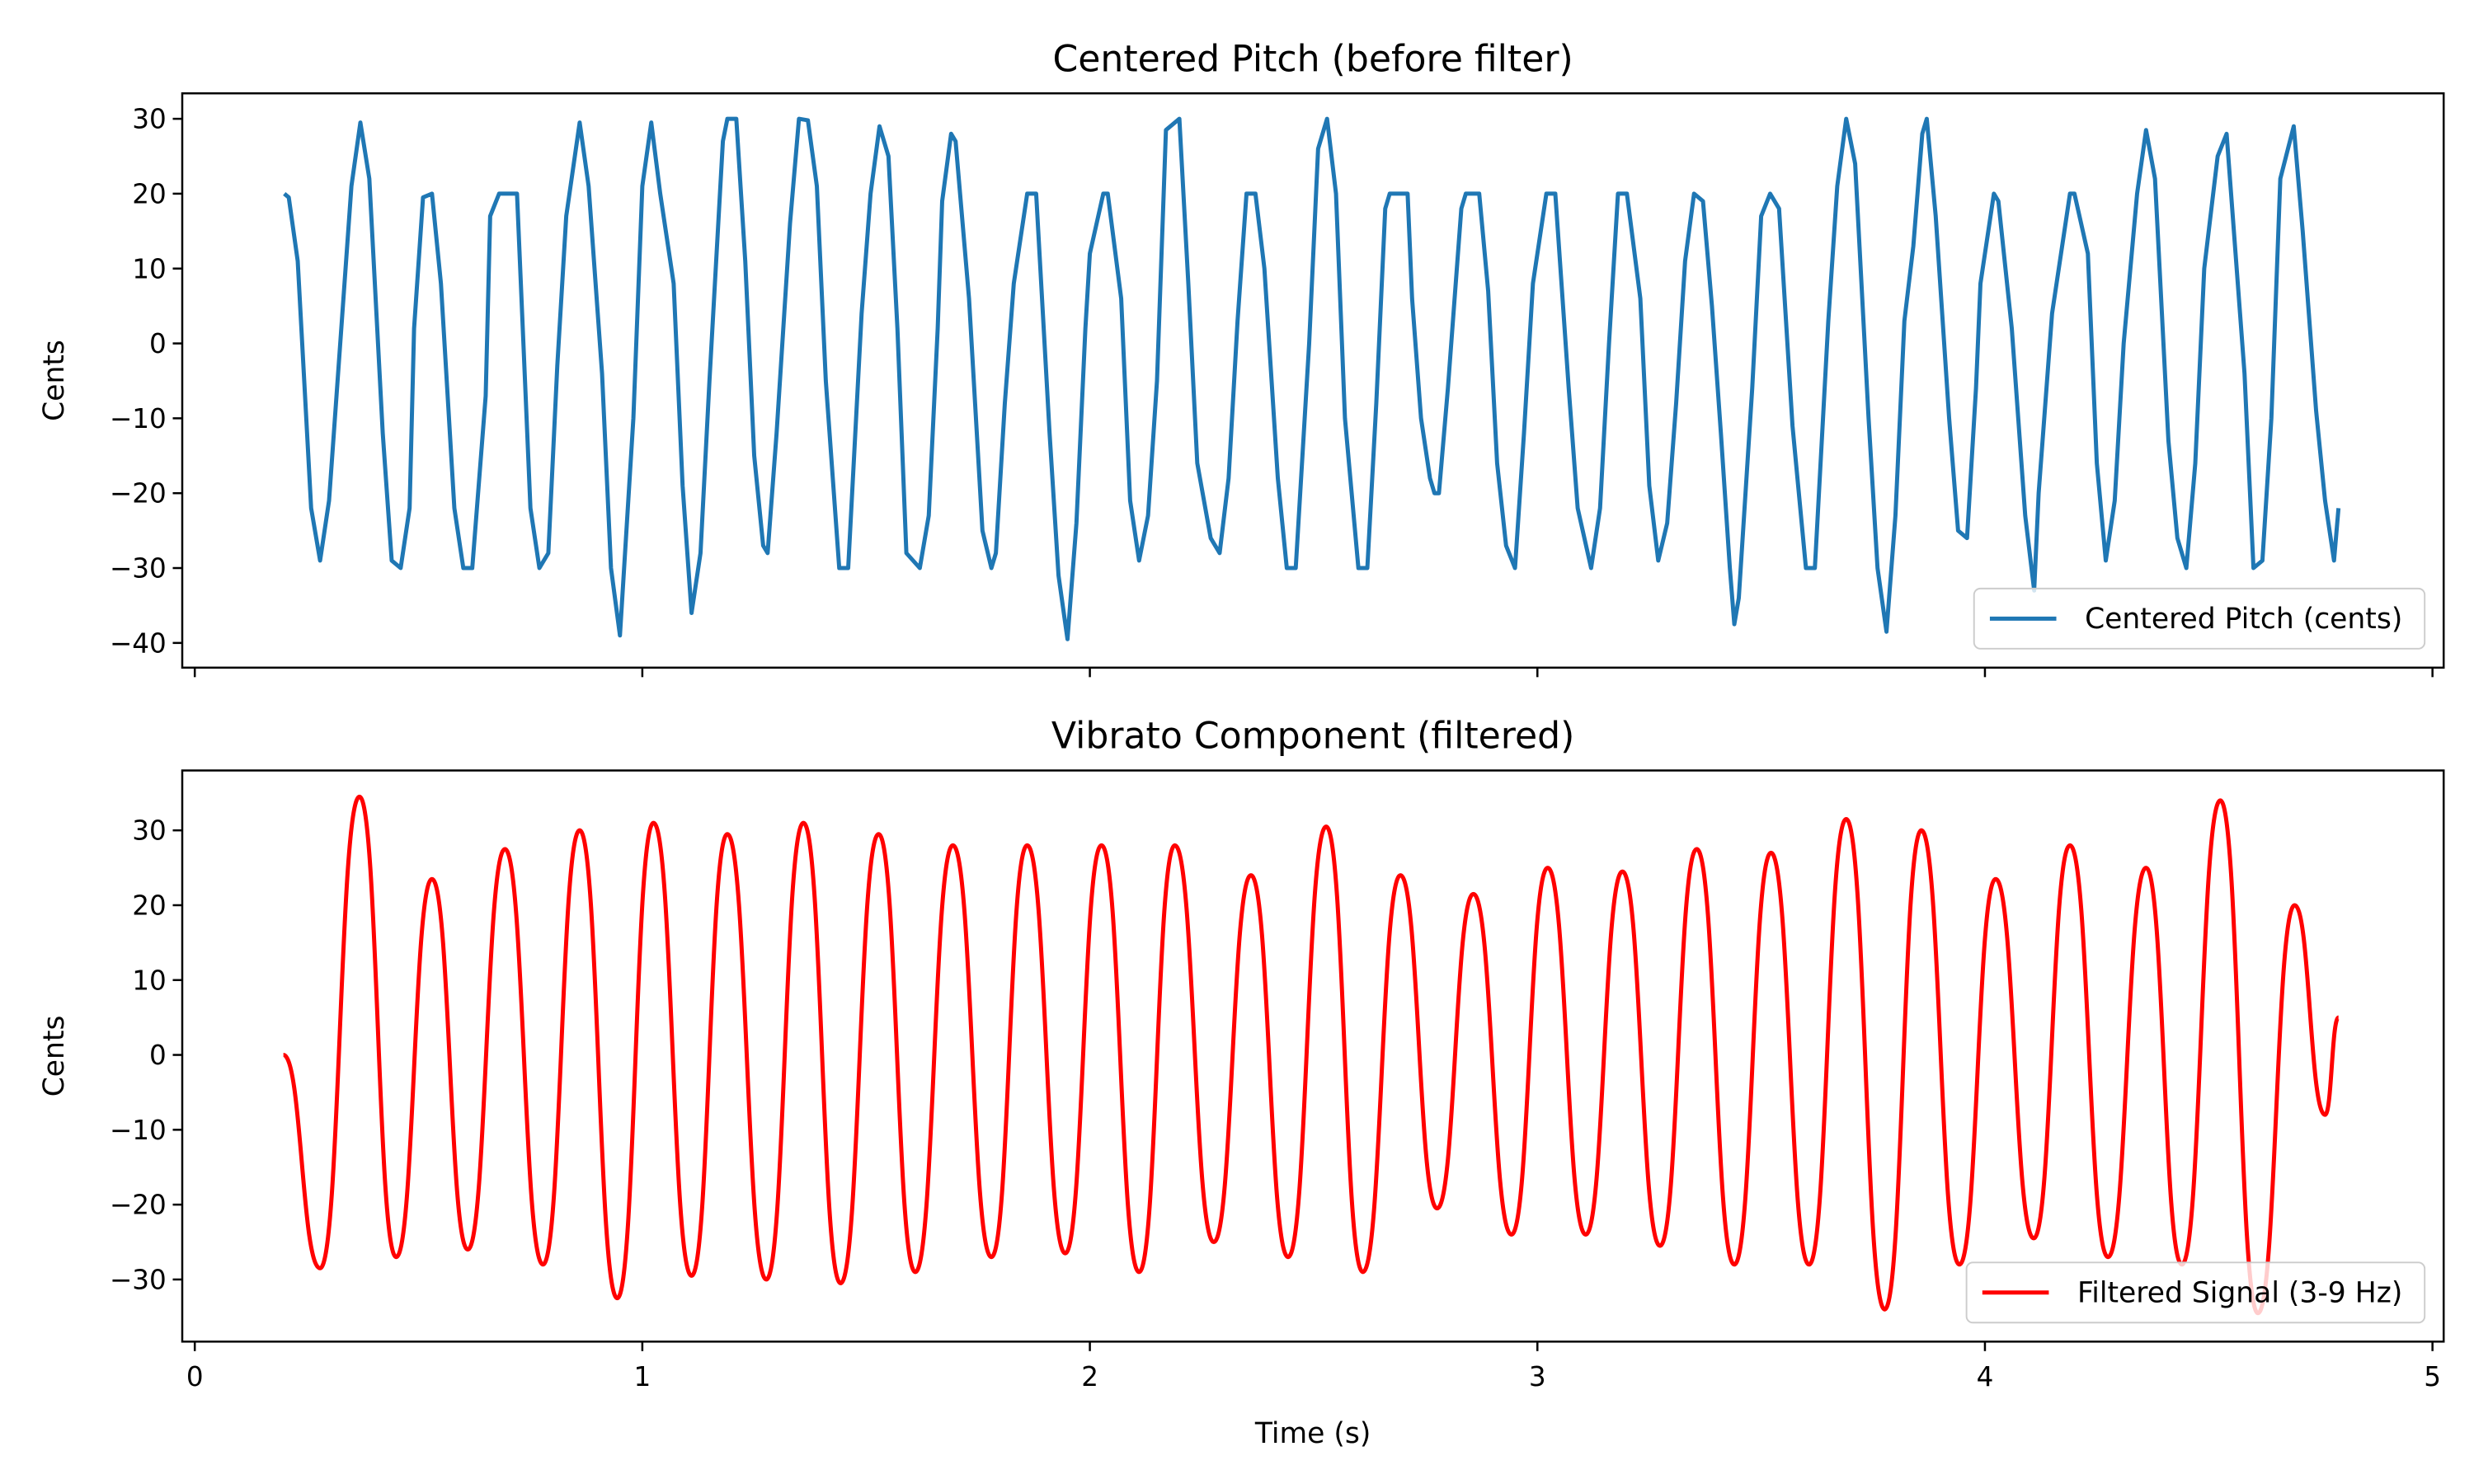 The width and height of the screenshot is (2474, 1484). I want to click on legend: Filtered Signal (3-9 Hz), so click(2195, 1292).